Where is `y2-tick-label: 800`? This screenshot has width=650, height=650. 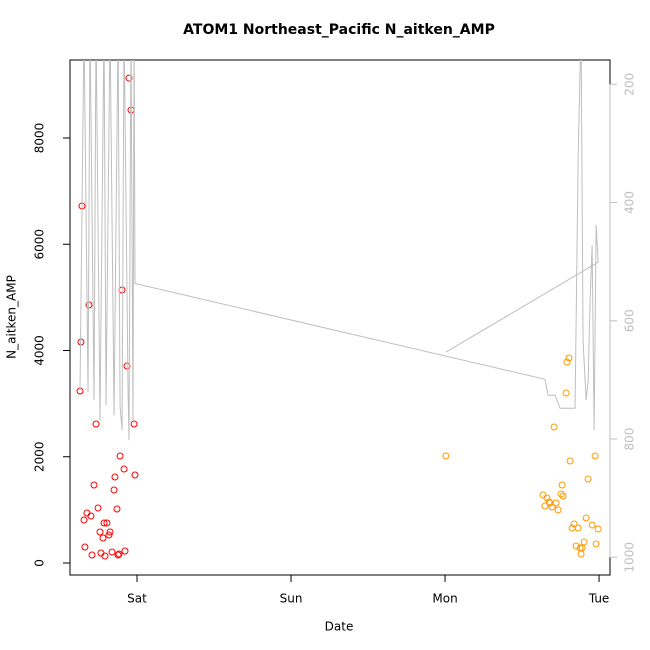 y2-tick-label: 800 is located at coordinates (630, 439).